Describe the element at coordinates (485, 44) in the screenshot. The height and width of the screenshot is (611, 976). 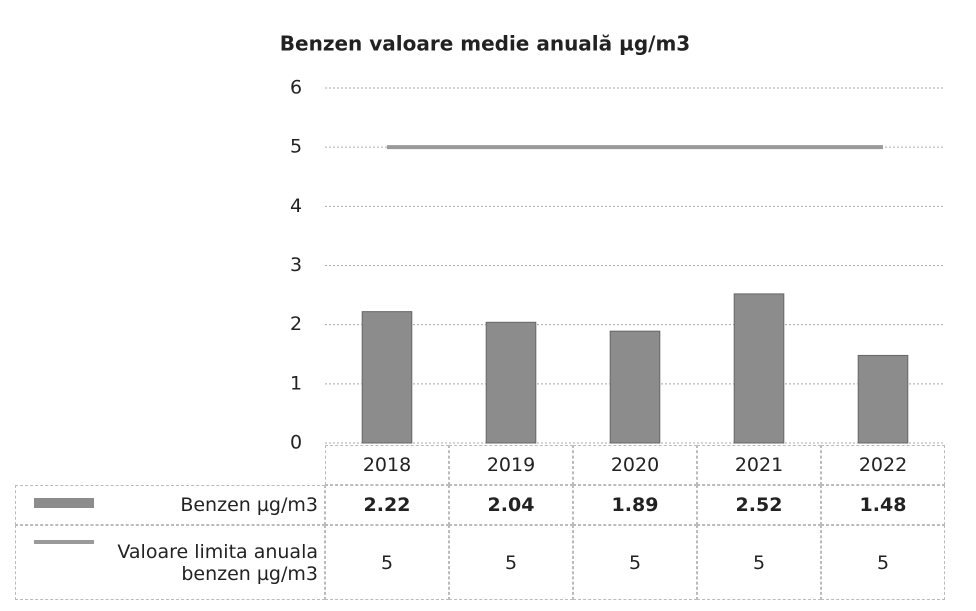
I see `chart-title: Benzen valoare medie anuală µg/m3` at that location.